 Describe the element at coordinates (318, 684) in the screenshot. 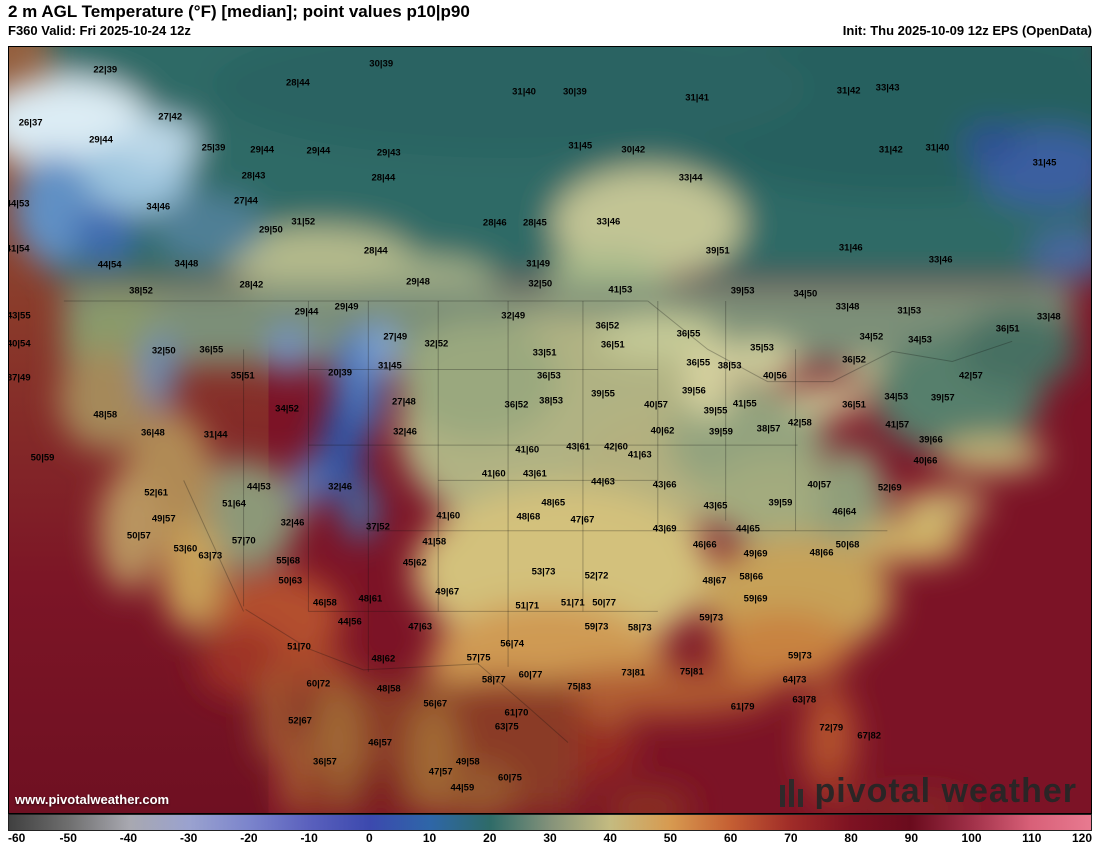

I see `point-value-label: 60|72` at that location.